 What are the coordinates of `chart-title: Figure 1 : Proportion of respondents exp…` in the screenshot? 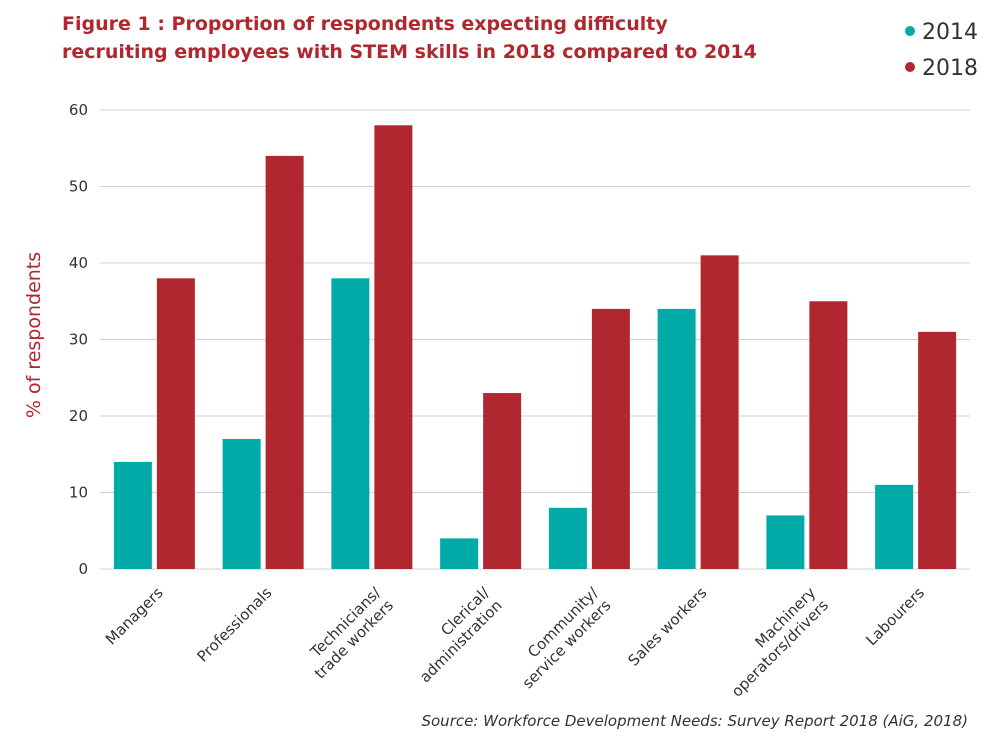 It's located at (365, 24).